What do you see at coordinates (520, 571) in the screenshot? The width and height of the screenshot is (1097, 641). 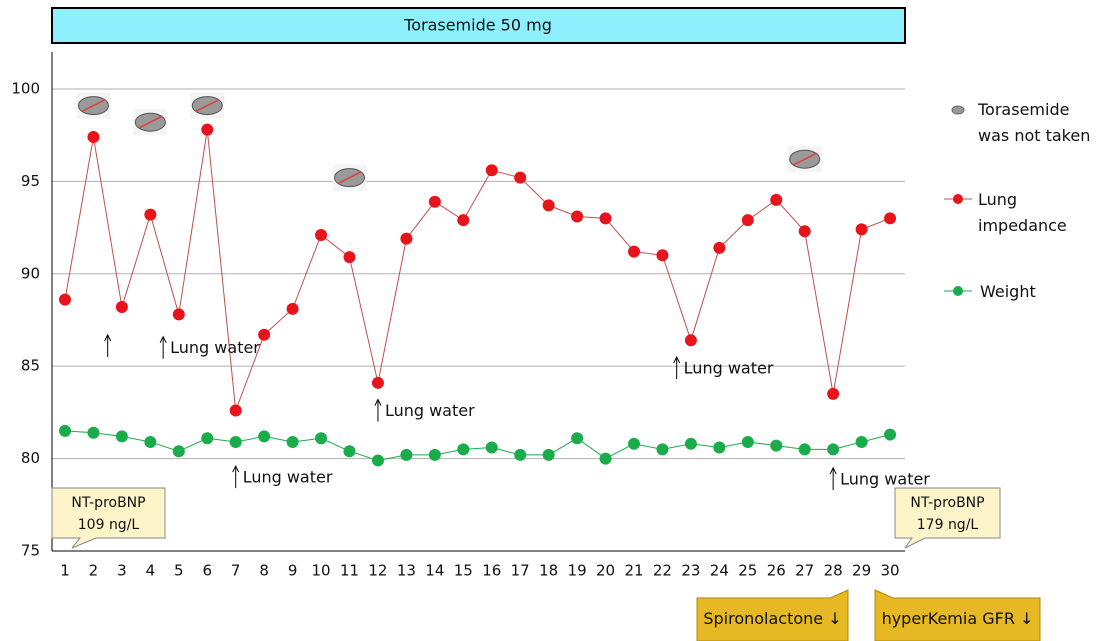 I see `x-tick-label: 17` at bounding box center [520, 571].